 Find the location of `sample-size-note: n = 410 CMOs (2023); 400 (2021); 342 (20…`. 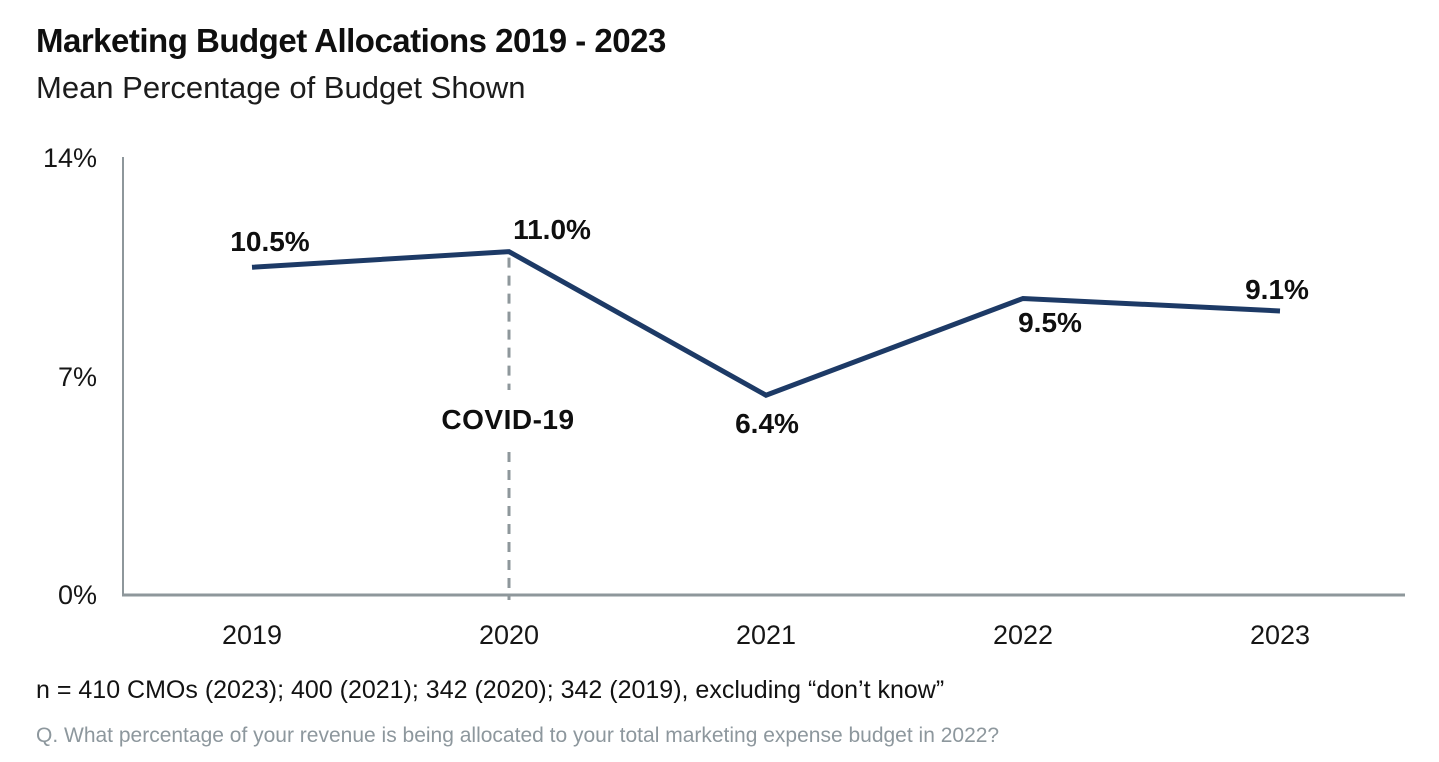

sample-size-note: n = 410 CMOs (2023); 400 (2021); 342 (20… is located at coordinates (490, 690).